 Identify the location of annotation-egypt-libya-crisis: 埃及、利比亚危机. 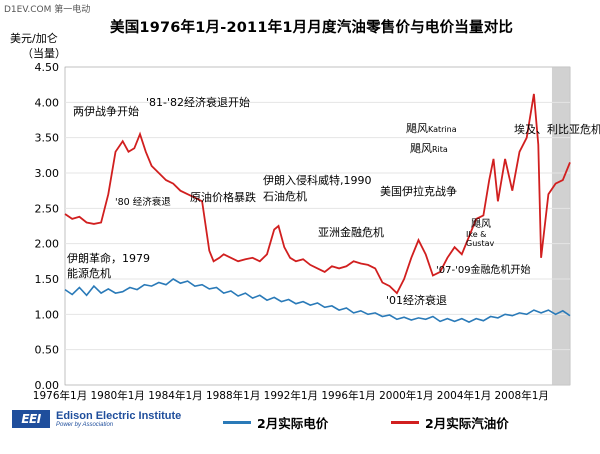
(557, 129).